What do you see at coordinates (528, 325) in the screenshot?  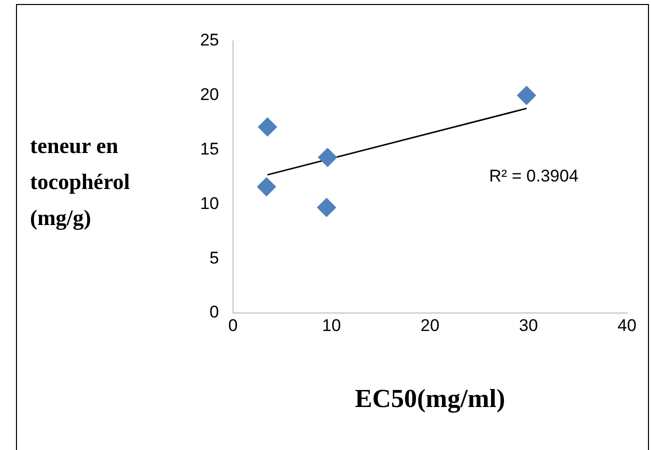 I see `x-tick-label: 30` at bounding box center [528, 325].